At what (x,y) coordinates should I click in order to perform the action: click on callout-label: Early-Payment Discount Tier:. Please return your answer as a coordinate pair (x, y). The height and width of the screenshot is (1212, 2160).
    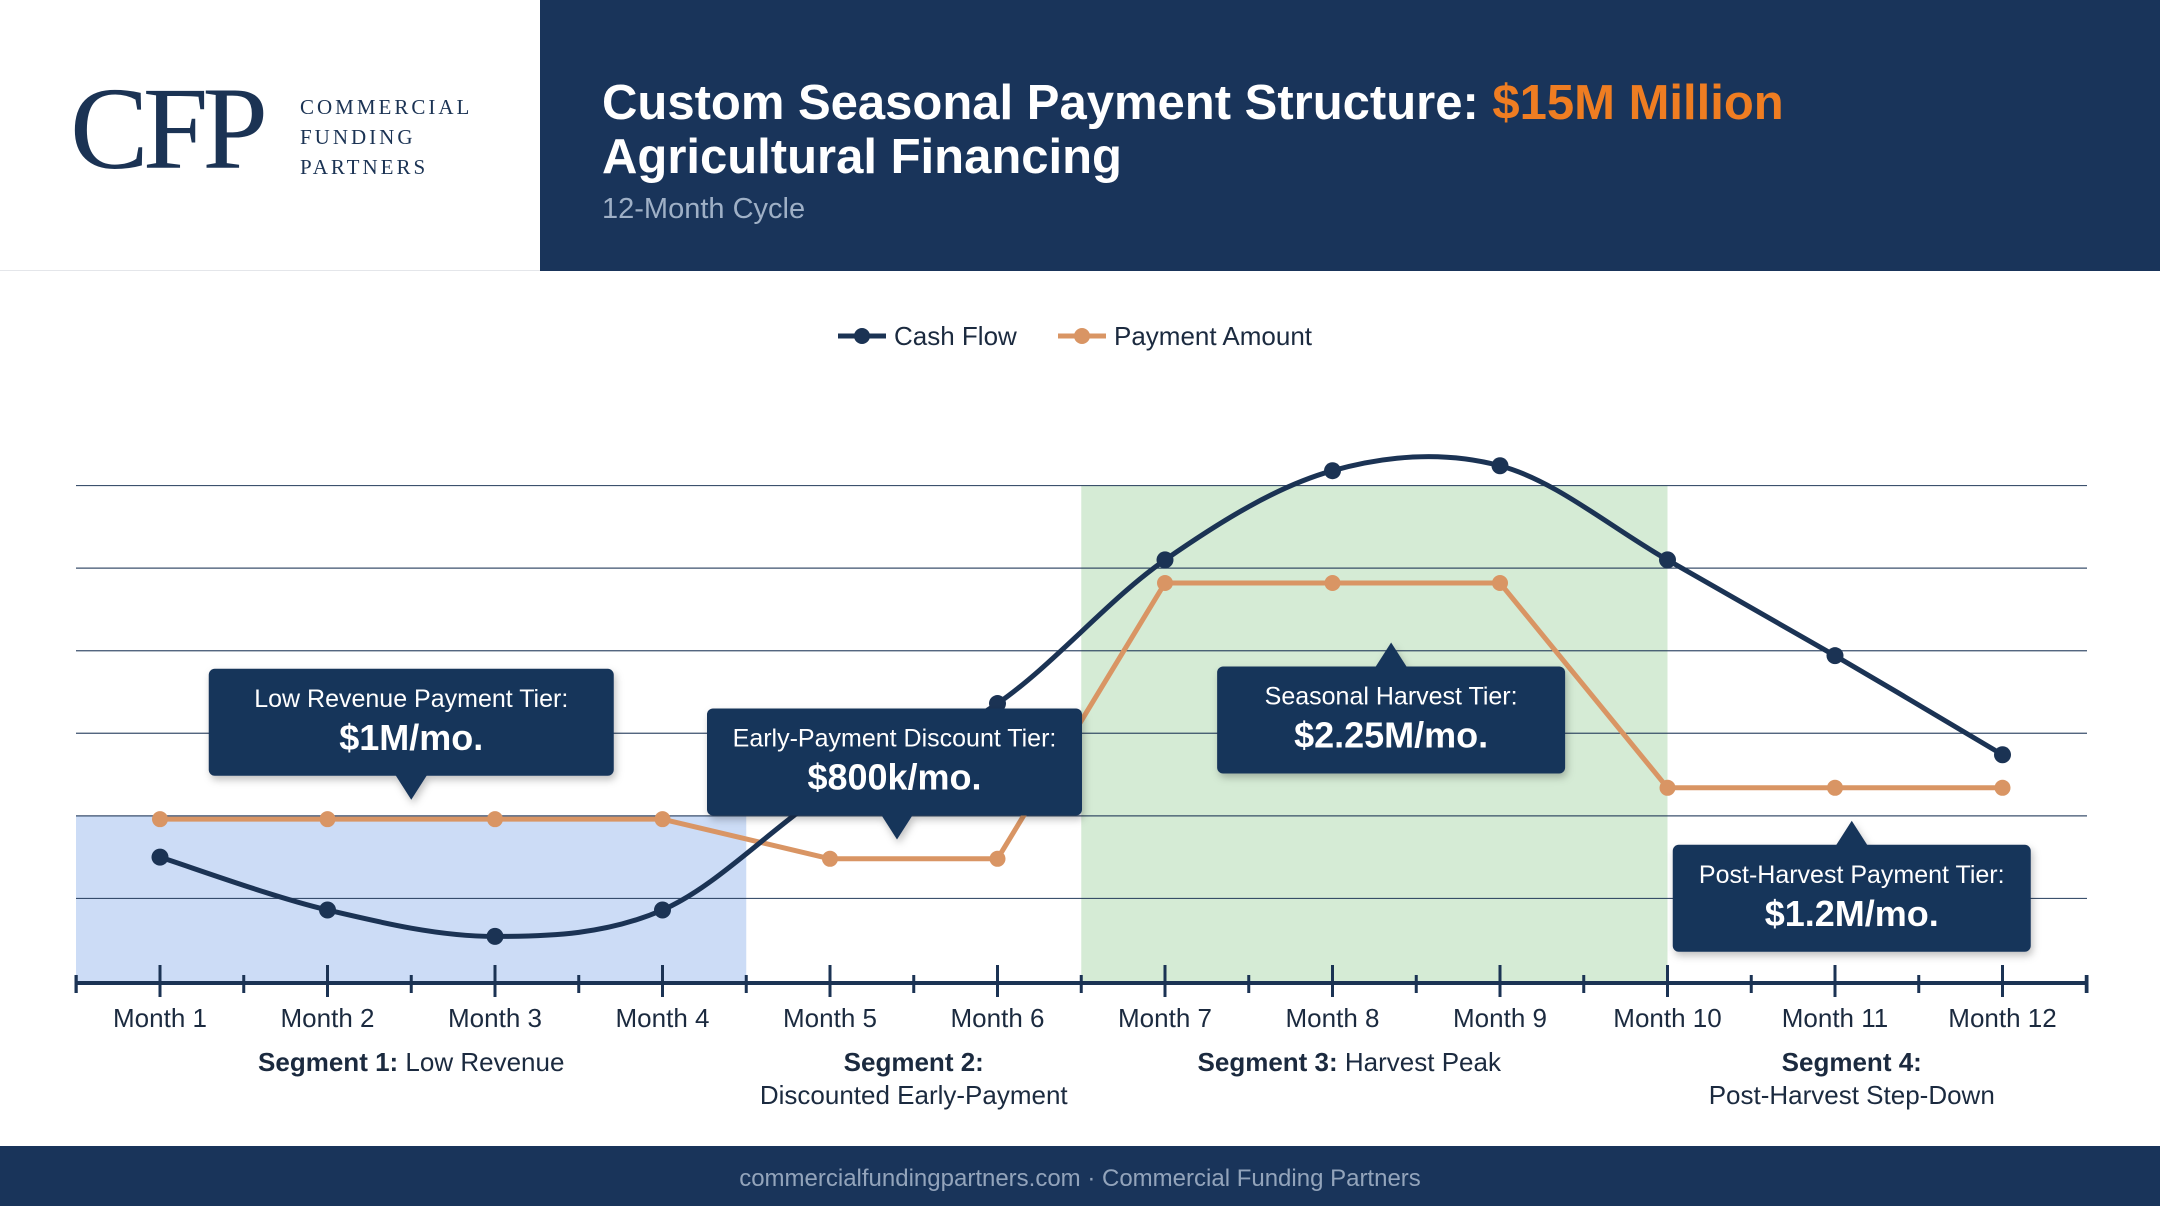
    Looking at the image, I should click on (895, 738).